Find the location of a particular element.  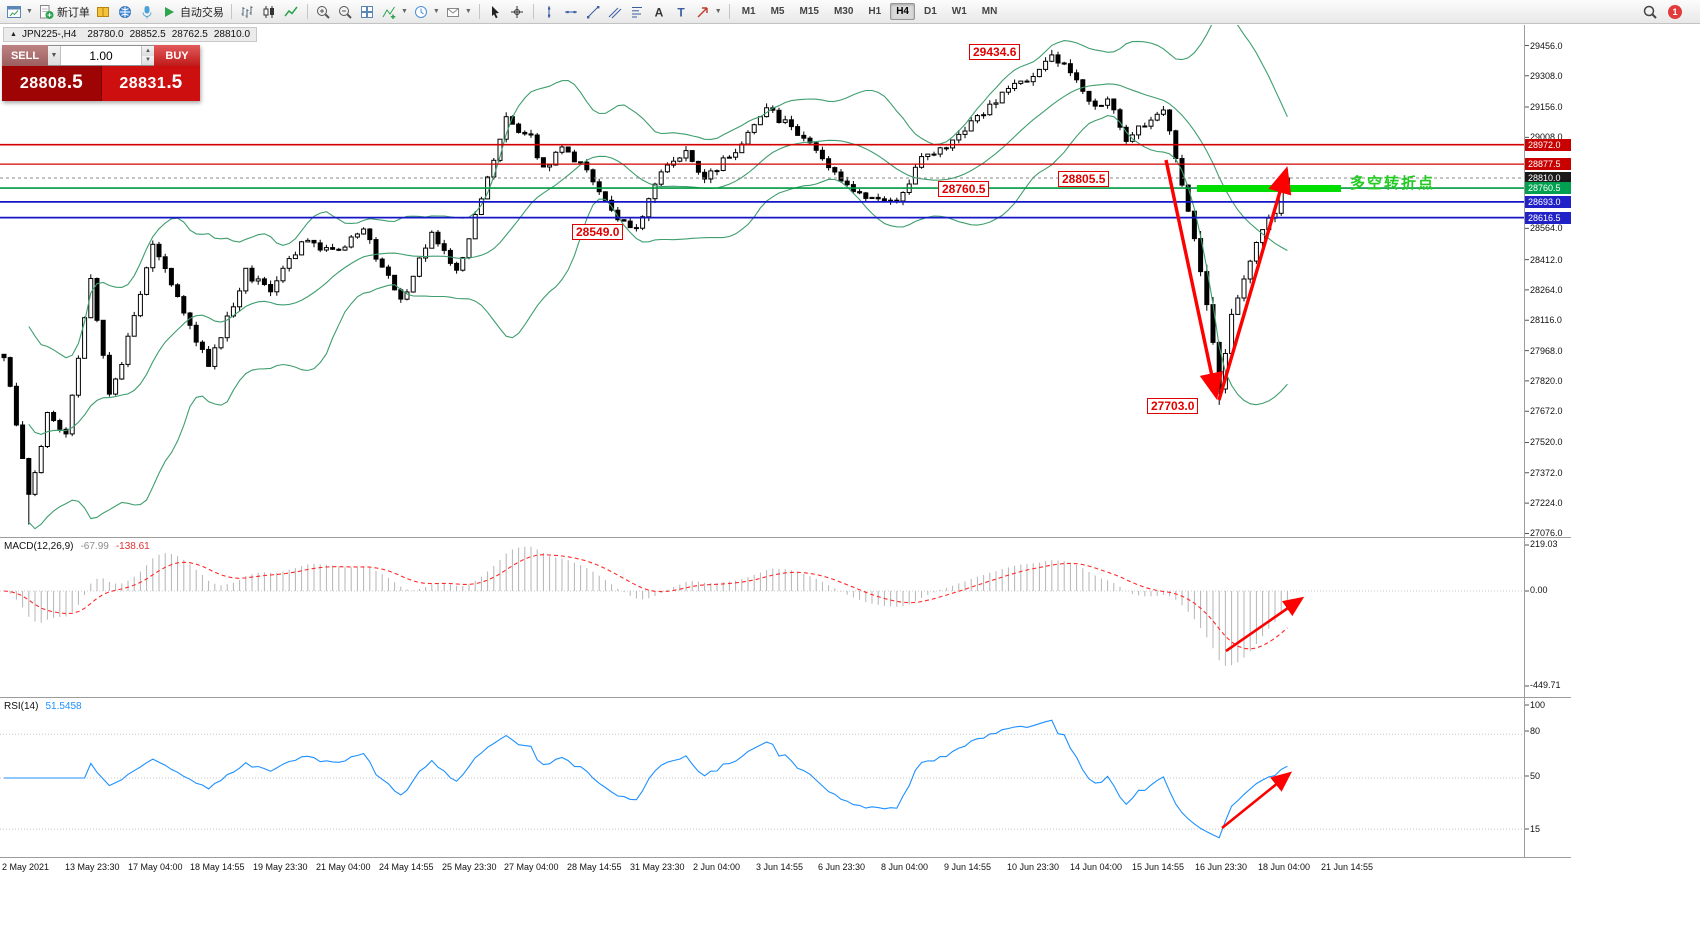

time-axis-label: 10 Jun 23:30 is located at coordinates (1033, 867).